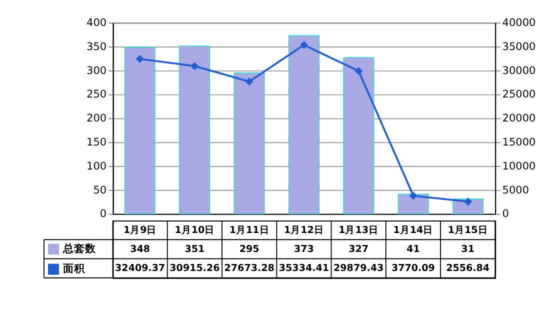  Describe the element at coordinates (413, 268) in the screenshot. I see `data-label: 3770.09` at that location.